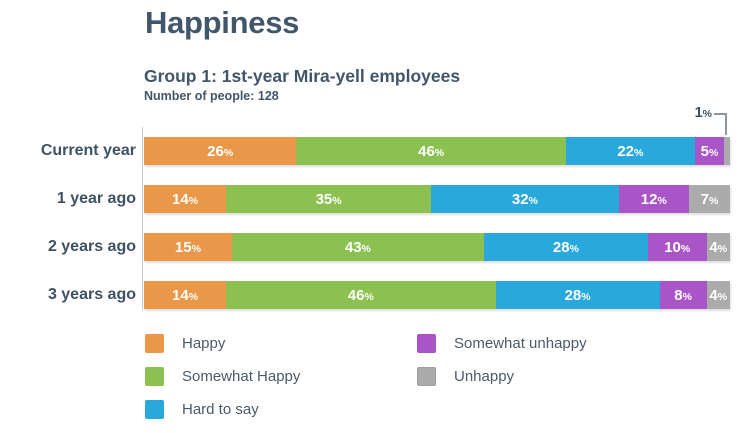  I want to click on legend-label: Somewhat unhappy, so click(520, 343).